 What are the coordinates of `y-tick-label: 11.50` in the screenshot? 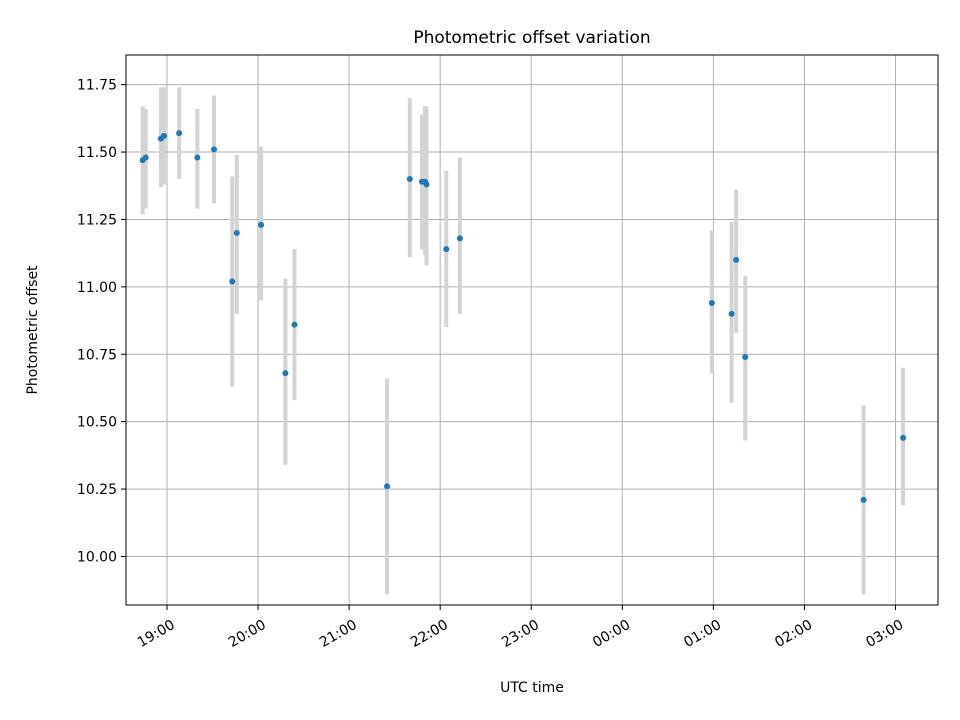 It's located at (97, 153).